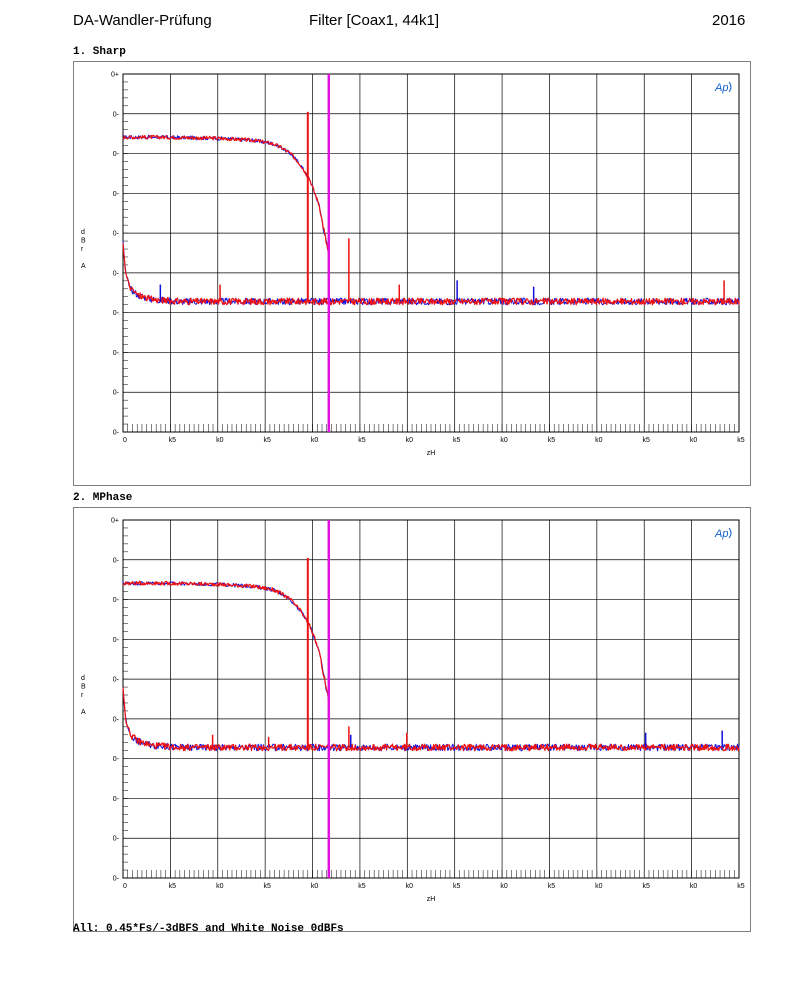 The width and height of the screenshot is (810, 988). What do you see at coordinates (103, 498) in the screenshot?
I see `chart-2-title: 2. MPhase` at bounding box center [103, 498].